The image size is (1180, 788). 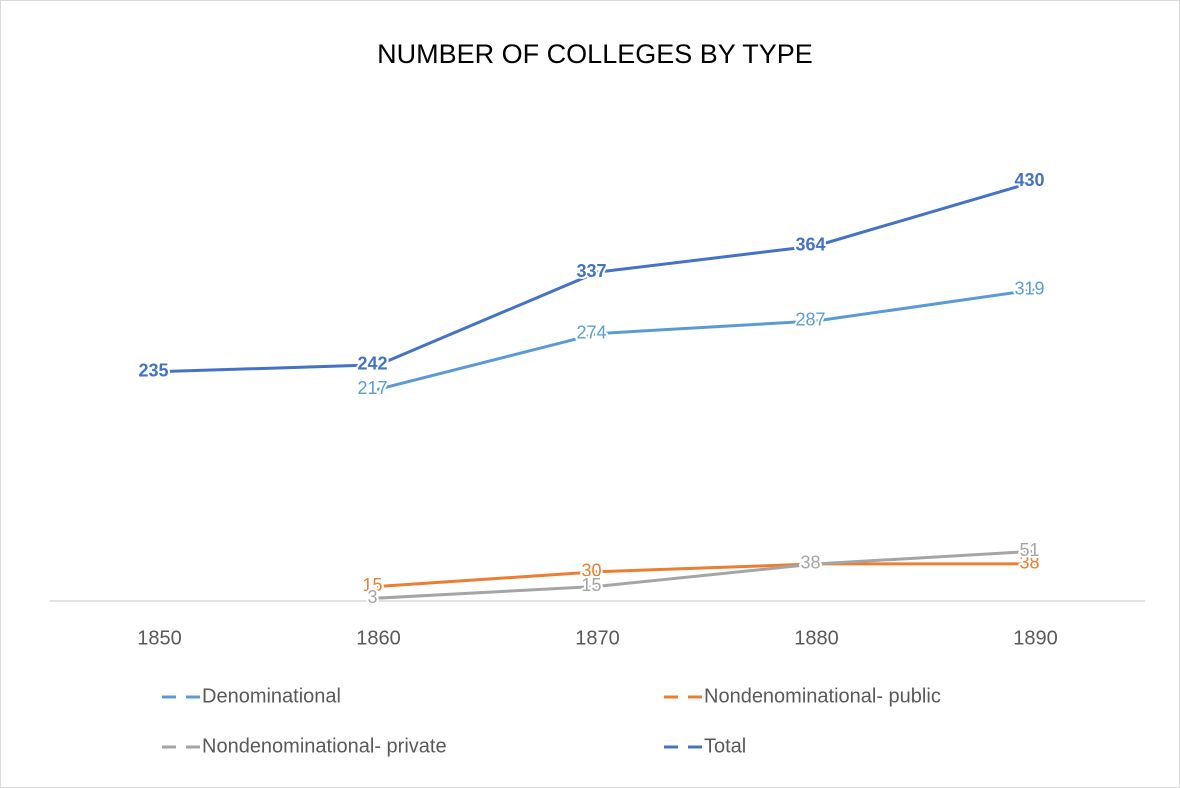 I want to click on x-tick-label: 1890, so click(x=1035, y=638).